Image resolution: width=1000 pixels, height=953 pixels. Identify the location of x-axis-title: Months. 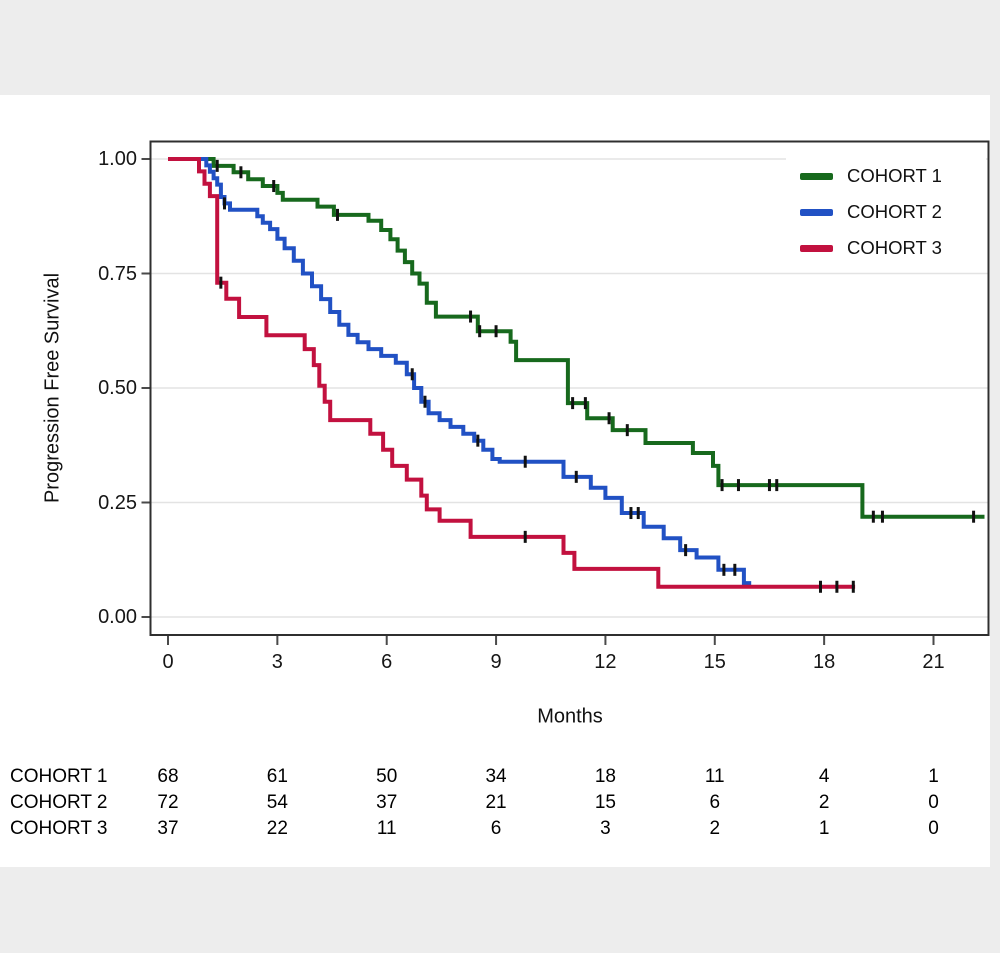
(570, 716).